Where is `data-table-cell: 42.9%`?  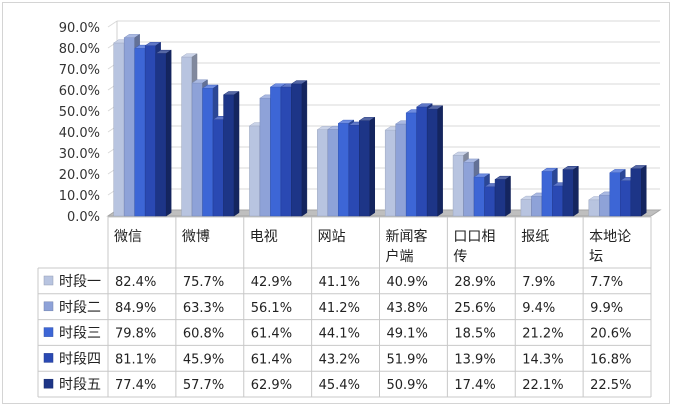 data-table-cell: 42.9% is located at coordinates (271, 282).